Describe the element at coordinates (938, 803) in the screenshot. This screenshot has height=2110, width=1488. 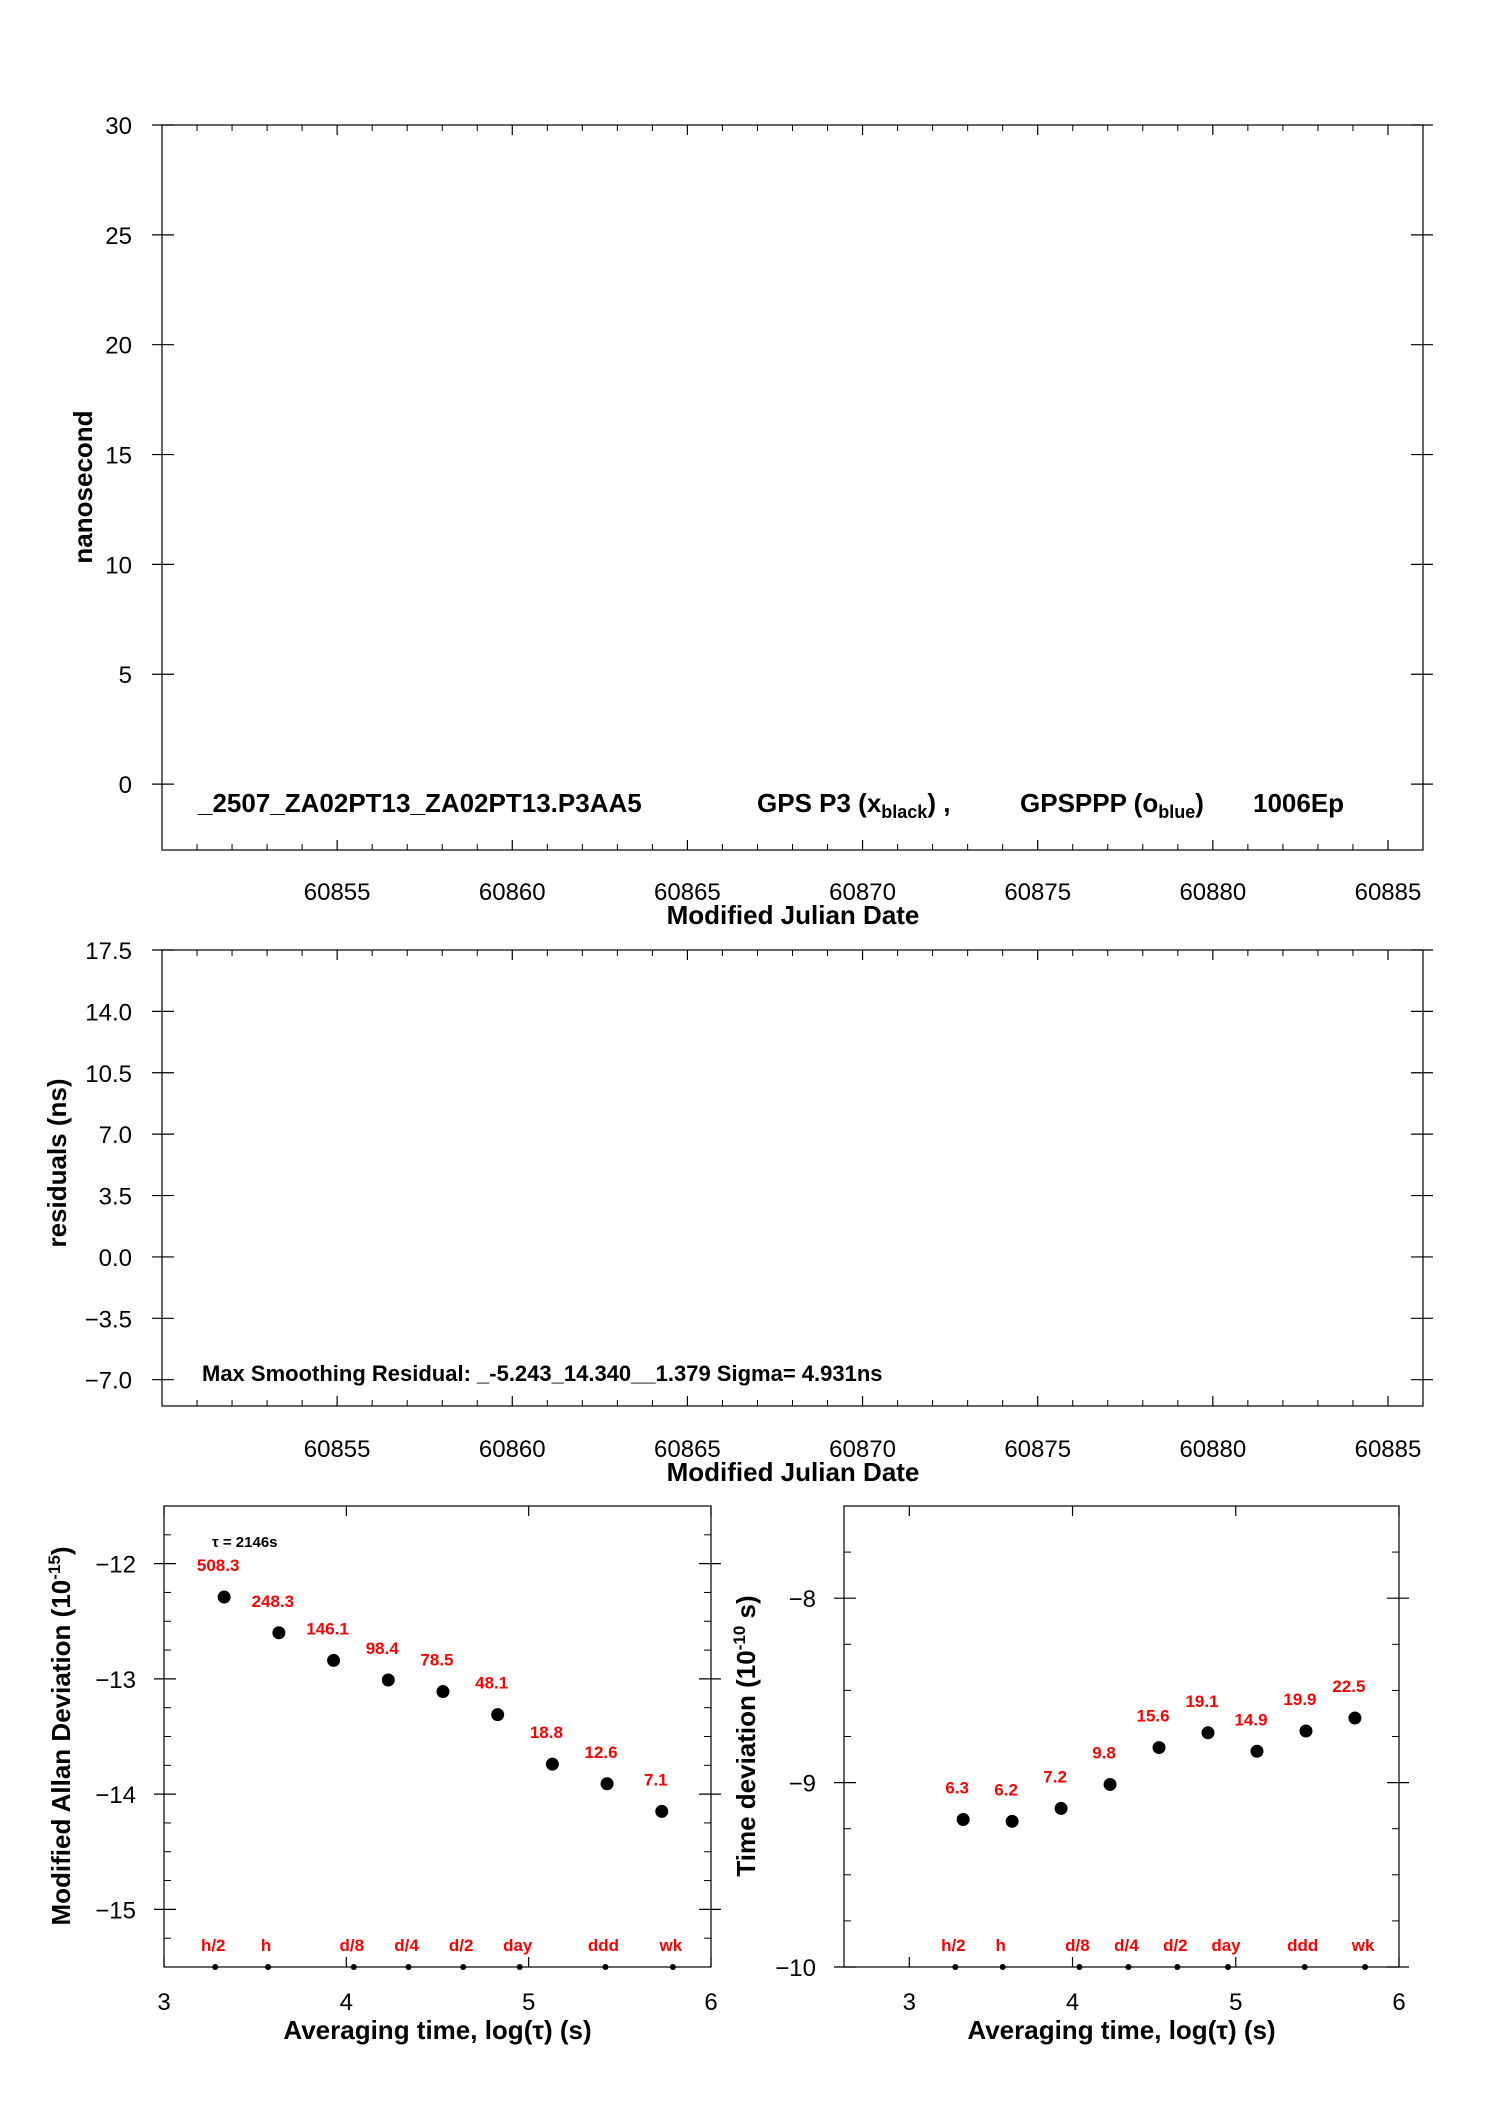
I see `annotation-p3-suffix: ) ,` at that location.